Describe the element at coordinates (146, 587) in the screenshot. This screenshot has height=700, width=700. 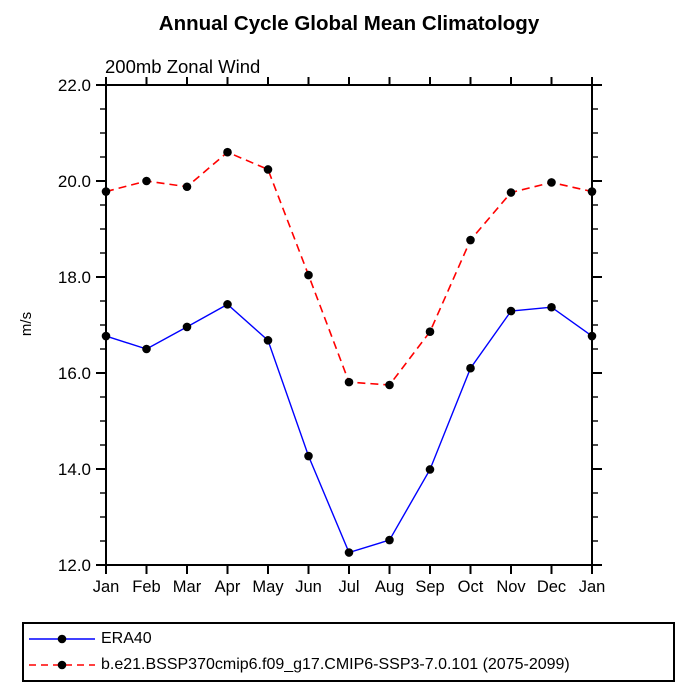
I see `x-tick-label: Feb` at that location.